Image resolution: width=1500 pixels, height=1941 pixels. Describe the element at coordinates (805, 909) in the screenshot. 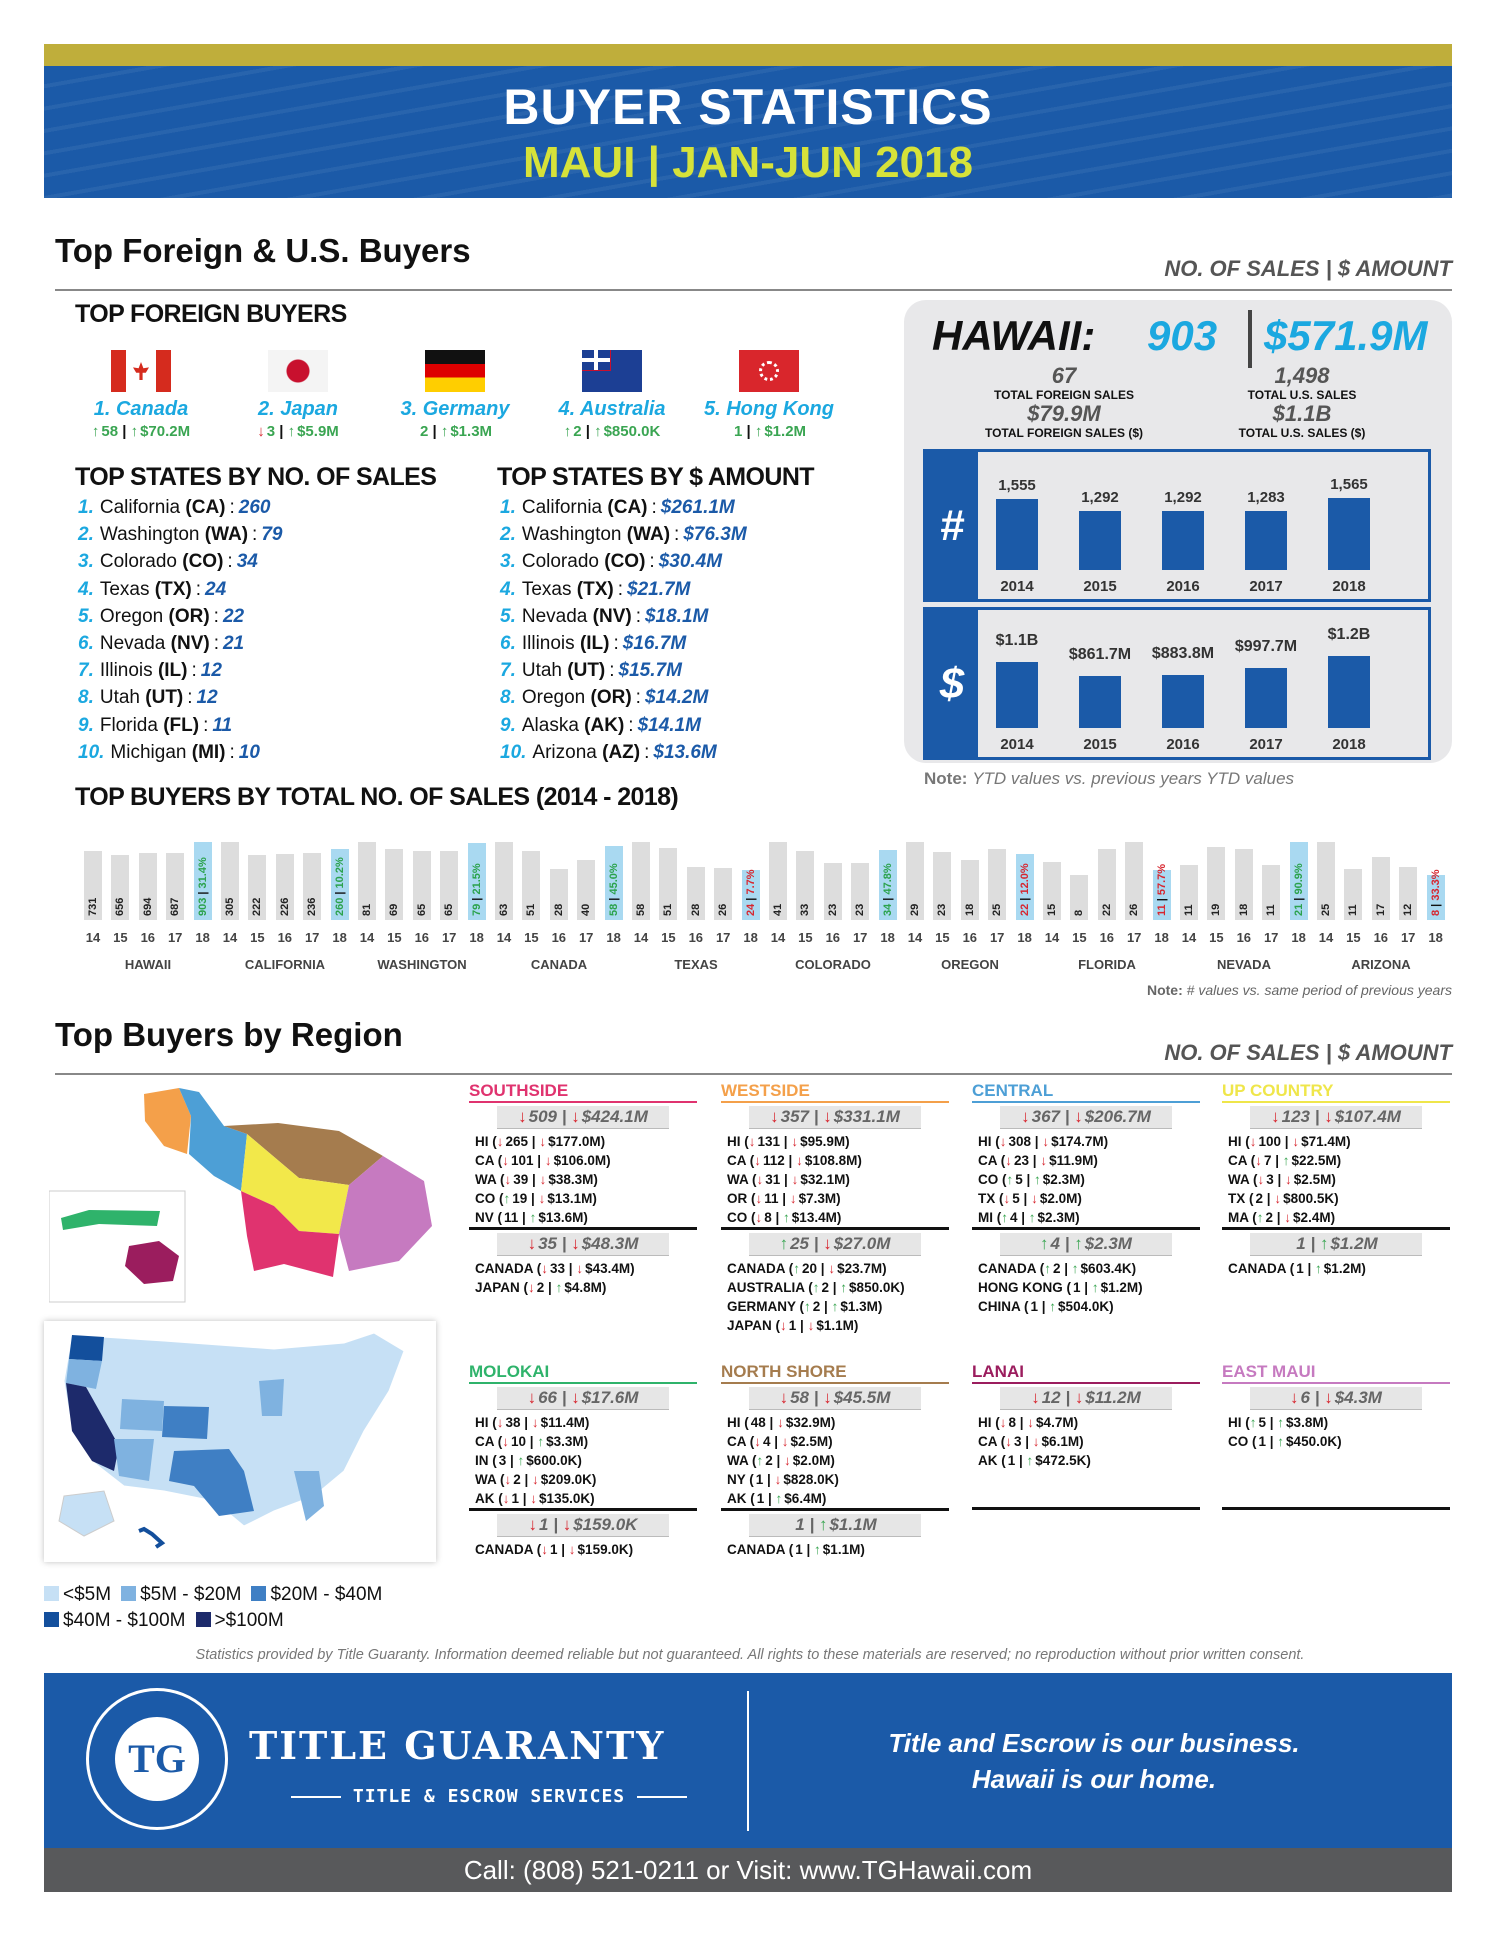

I see `bar-value: 33` at that location.